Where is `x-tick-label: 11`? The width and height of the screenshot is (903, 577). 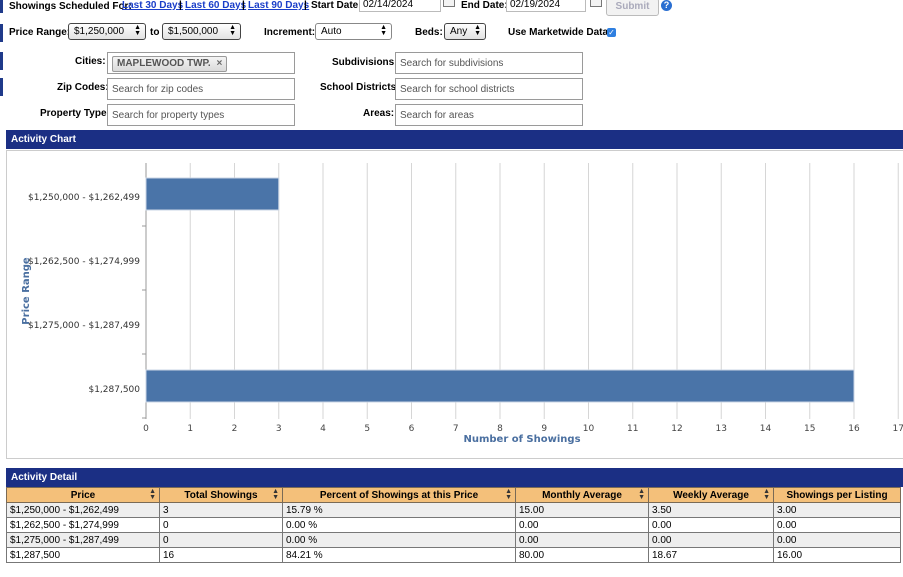
x-tick-label: 11 is located at coordinates (632, 429).